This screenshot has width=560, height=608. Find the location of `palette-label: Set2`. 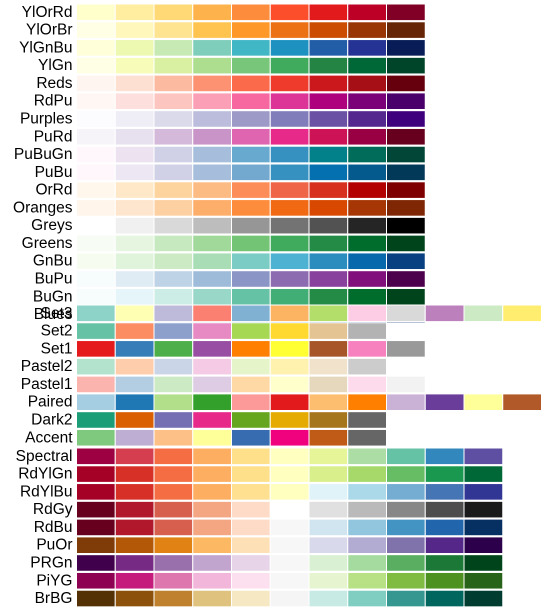

palette-label: Set2 is located at coordinates (57, 331).